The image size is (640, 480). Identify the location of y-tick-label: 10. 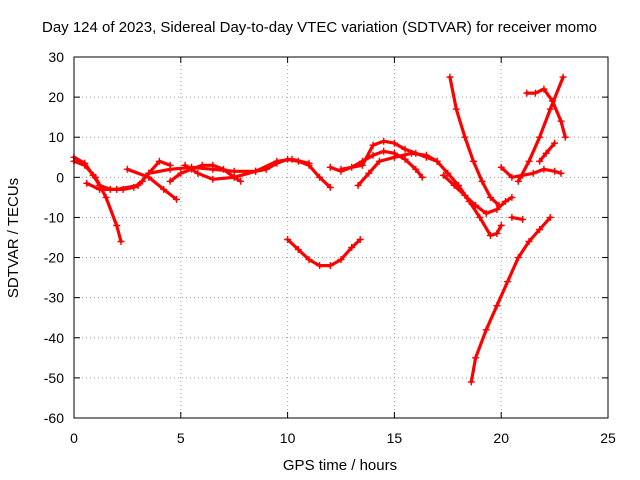
(56, 137).